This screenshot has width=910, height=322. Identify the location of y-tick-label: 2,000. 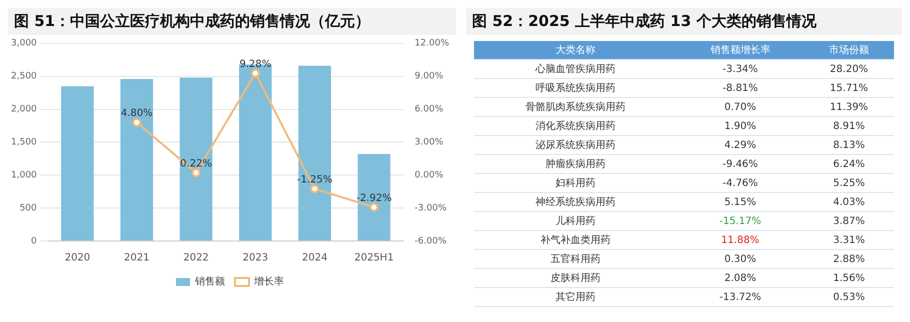
(24, 109).